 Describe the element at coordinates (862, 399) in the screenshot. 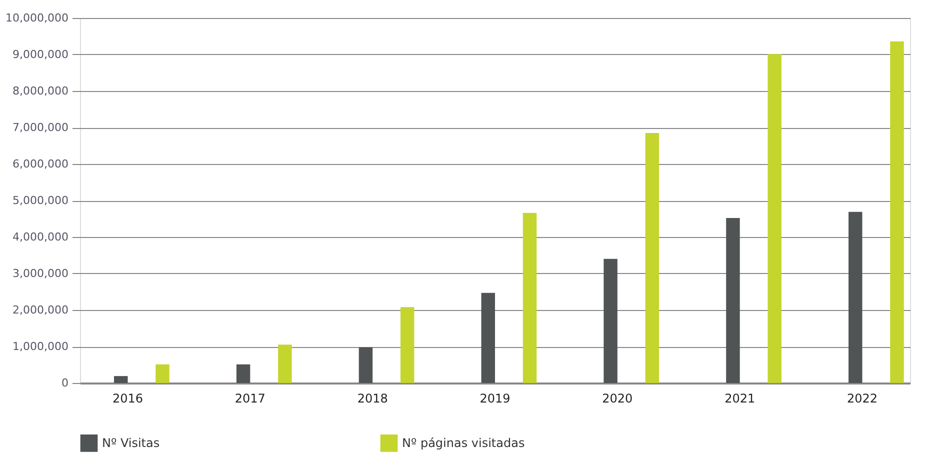

I see `x-tick-label: 2022` at that location.